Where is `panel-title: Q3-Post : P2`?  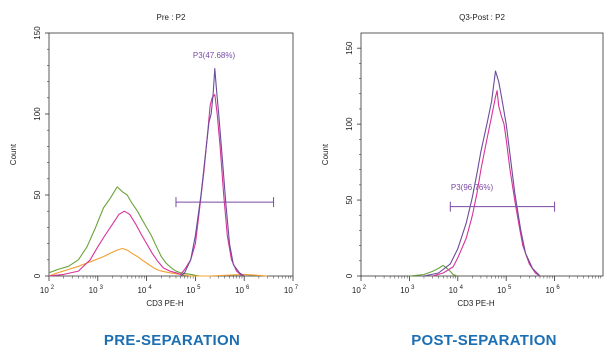 panel-title: Q3-Post : P2 is located at coordinates (482, 17).